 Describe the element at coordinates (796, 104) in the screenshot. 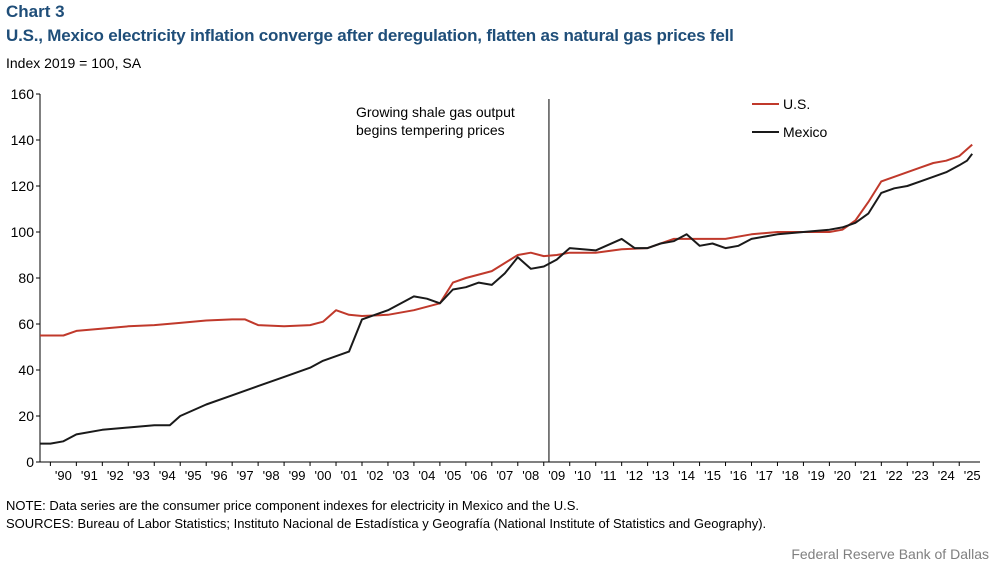

I see `legend-label-u-s: U.S.` at that location.